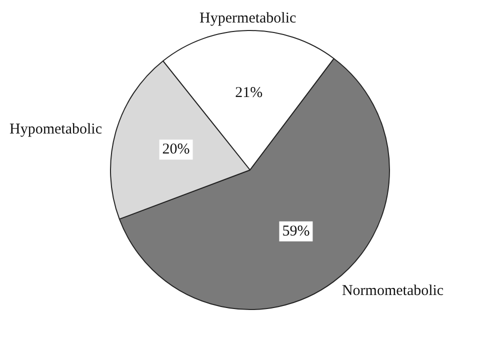 This screenshot has height=347, width=500. What do you see at coordinates (296, 231) in the screenshot?
I see `data-label: 59%` at bounding box center [296, 231].